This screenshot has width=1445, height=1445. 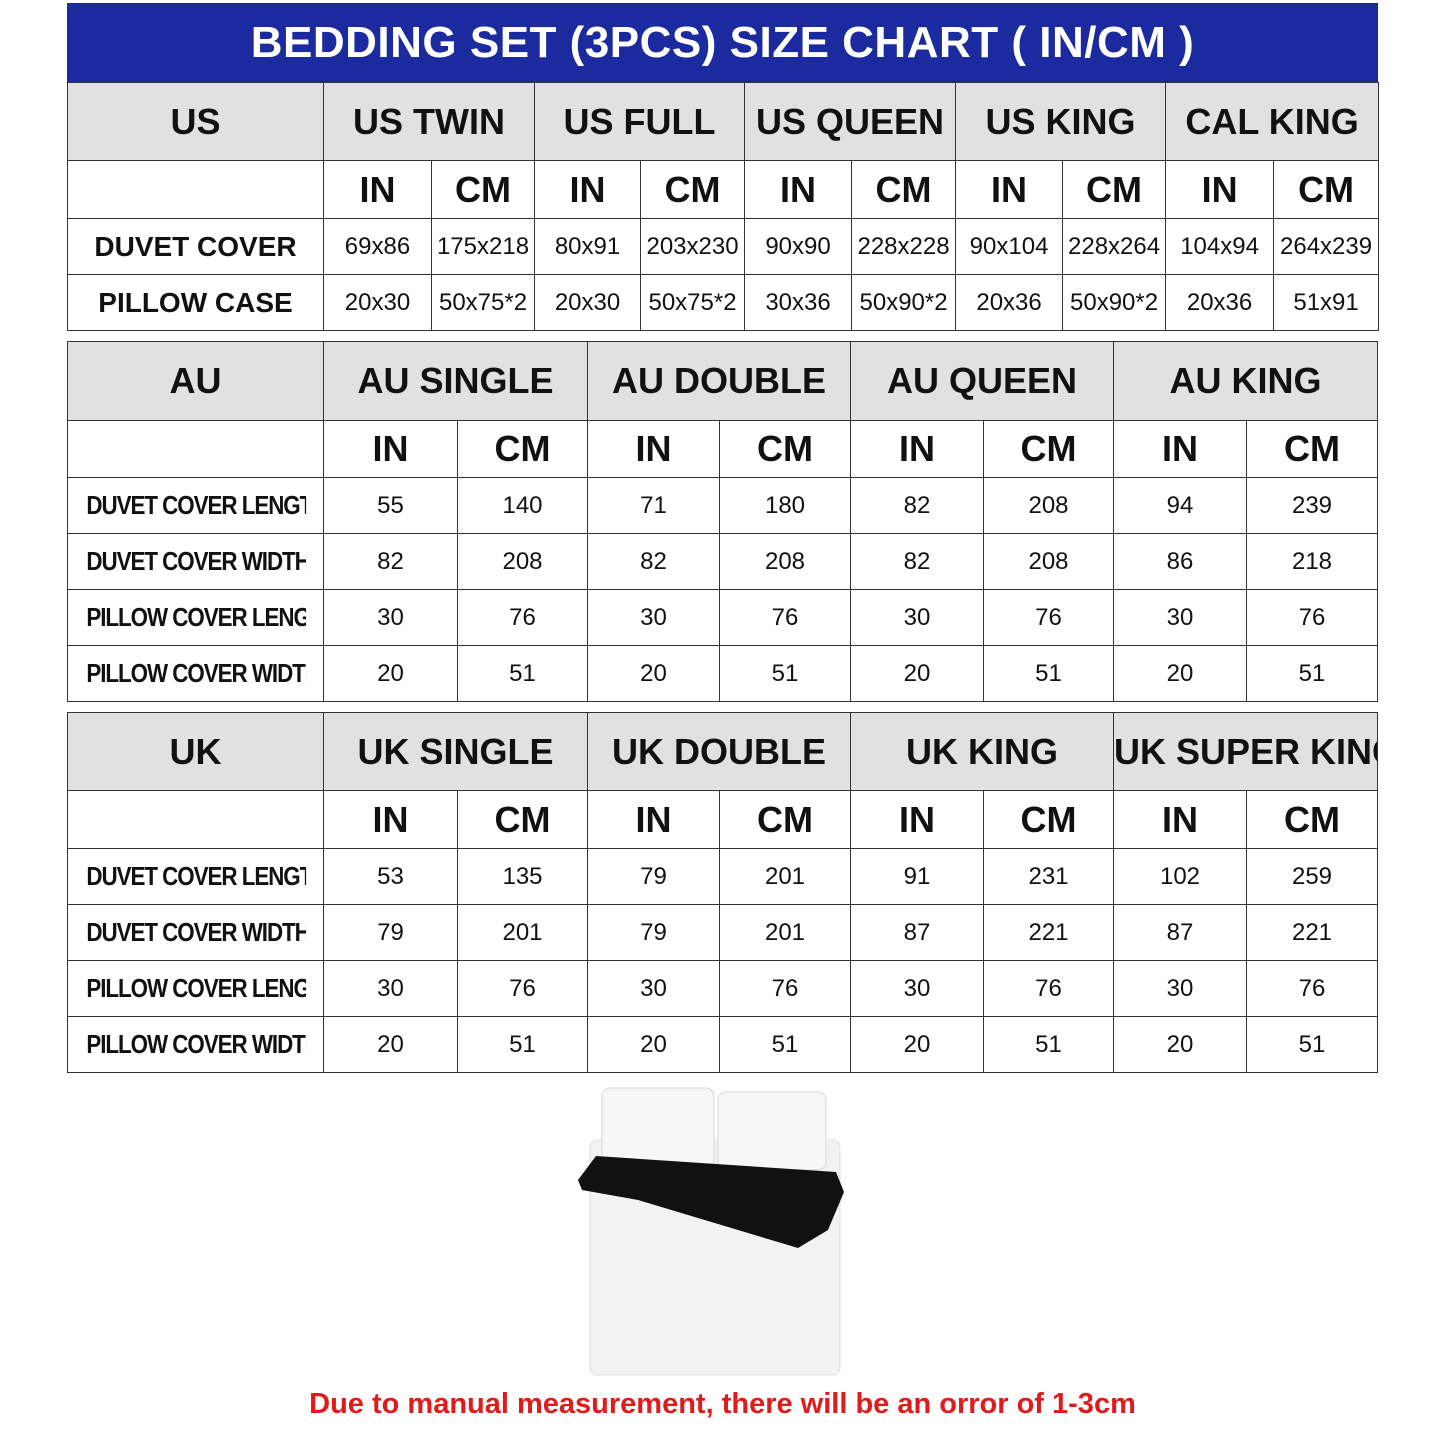 I want to click on size-header-row: UK UK SINGLE UK DOUBLE UK KING UK SUPER KING, so click(x=723, y=751).